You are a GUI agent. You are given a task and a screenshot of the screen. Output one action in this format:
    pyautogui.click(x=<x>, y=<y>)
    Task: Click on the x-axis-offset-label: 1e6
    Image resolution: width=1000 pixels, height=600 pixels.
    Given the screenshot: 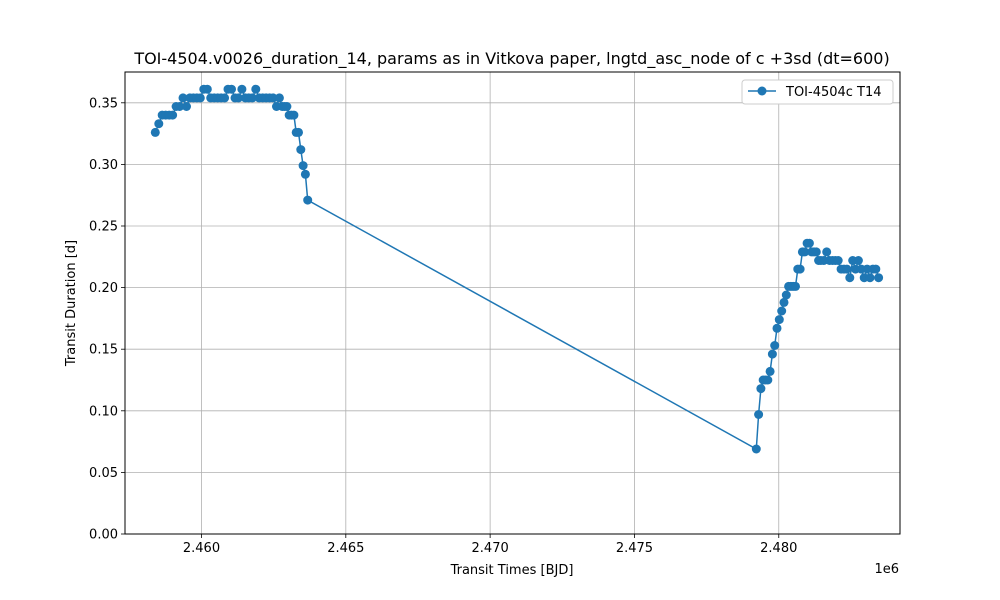 What is the action you would take?
    pyautogui.click(x=886, y=569)
    